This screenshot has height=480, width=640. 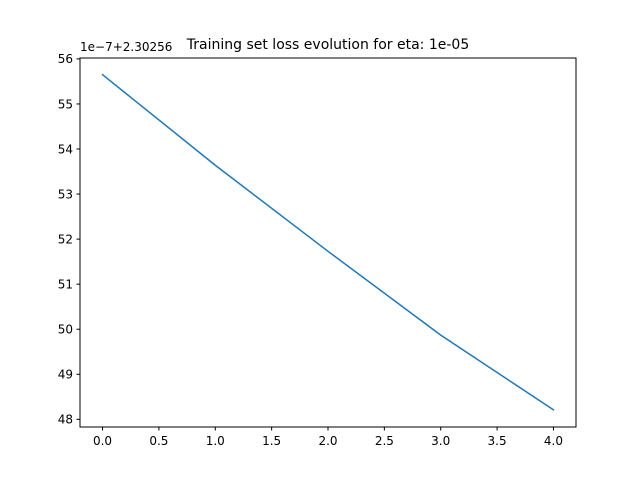 What do you see at coordinates (102, 441) in the screenshot?
I see `x-tick-label: 0.0` at bounding box center [102, 441].